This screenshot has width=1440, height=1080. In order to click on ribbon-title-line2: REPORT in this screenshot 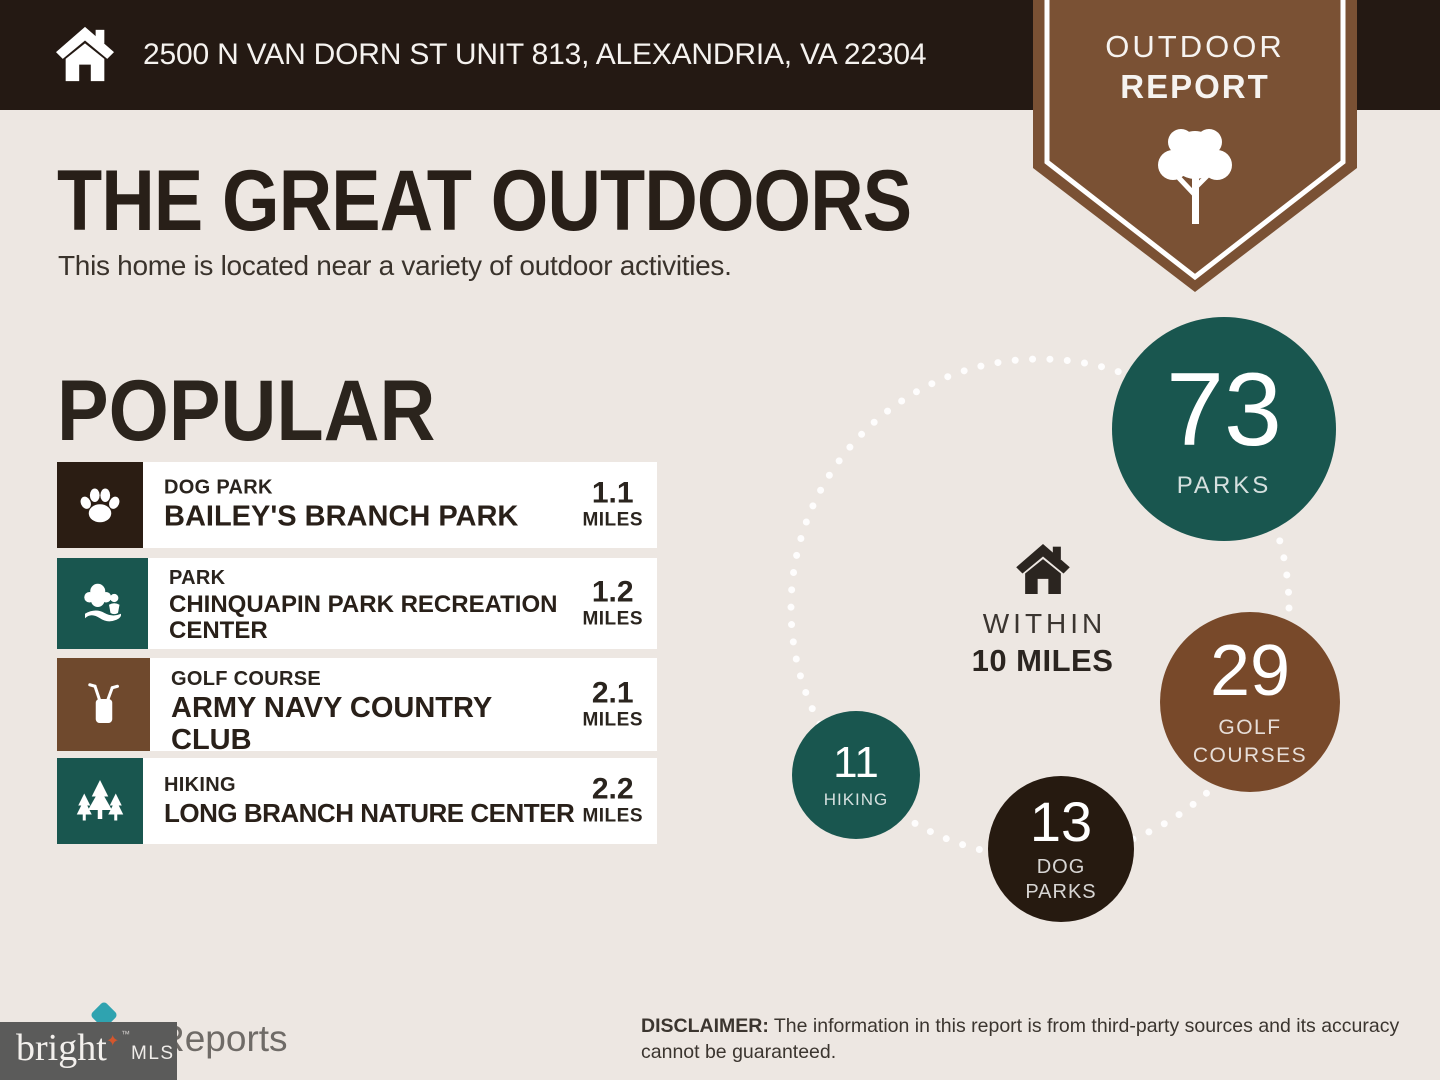, I will do `click(1195, 86)`.